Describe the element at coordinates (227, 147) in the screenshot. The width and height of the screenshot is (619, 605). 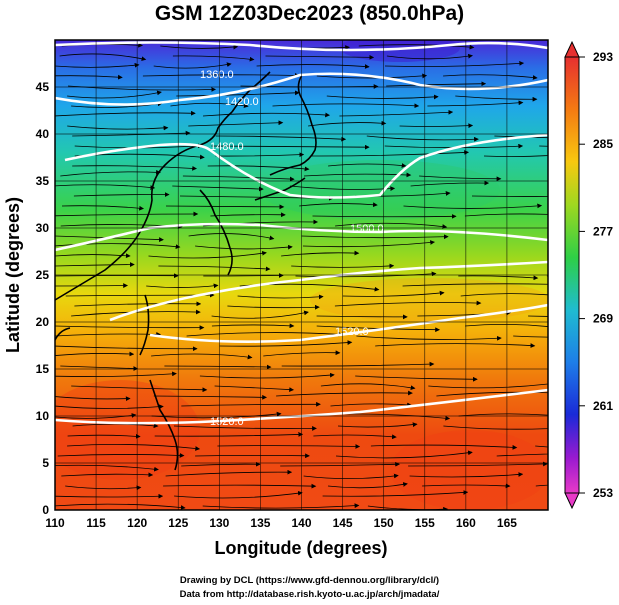
I see `contour-label: 1480.0` at that location.